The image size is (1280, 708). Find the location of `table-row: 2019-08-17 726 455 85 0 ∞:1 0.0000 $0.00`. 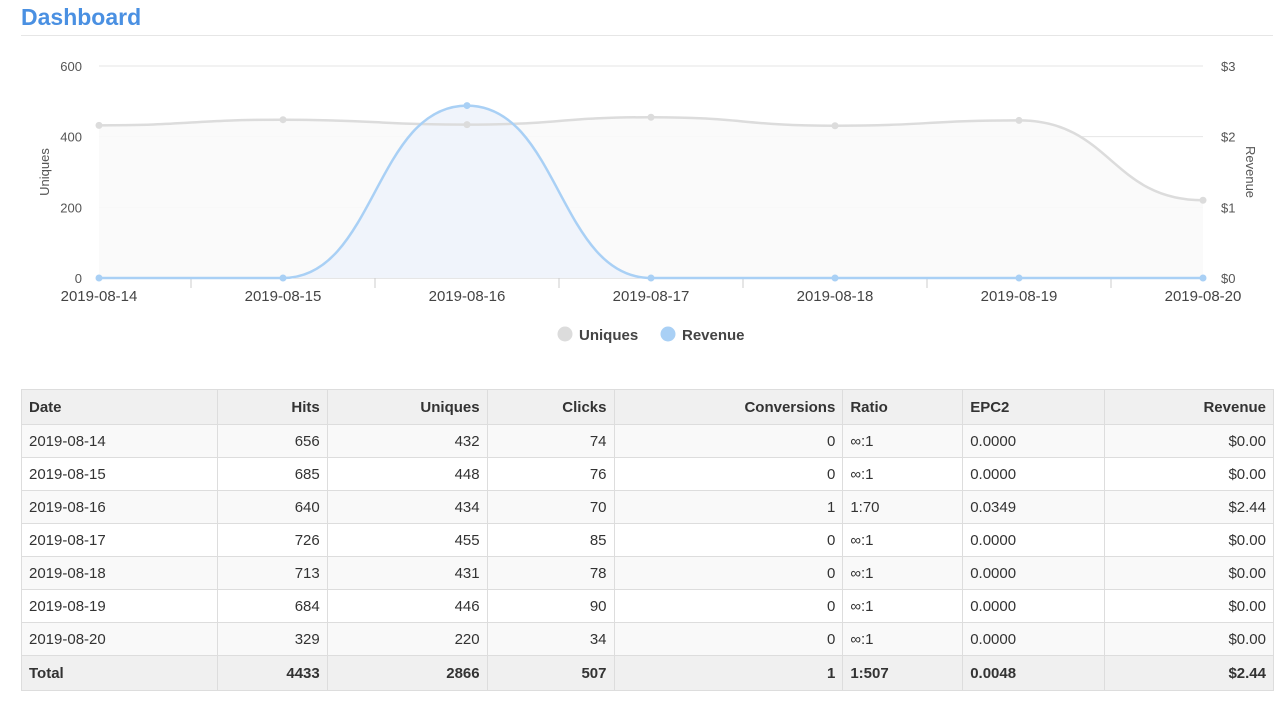

table-row: 2019-08-17 726 455 85 0 ∞:1 0.0000 $0.00 is located at coordinates (647, 540).